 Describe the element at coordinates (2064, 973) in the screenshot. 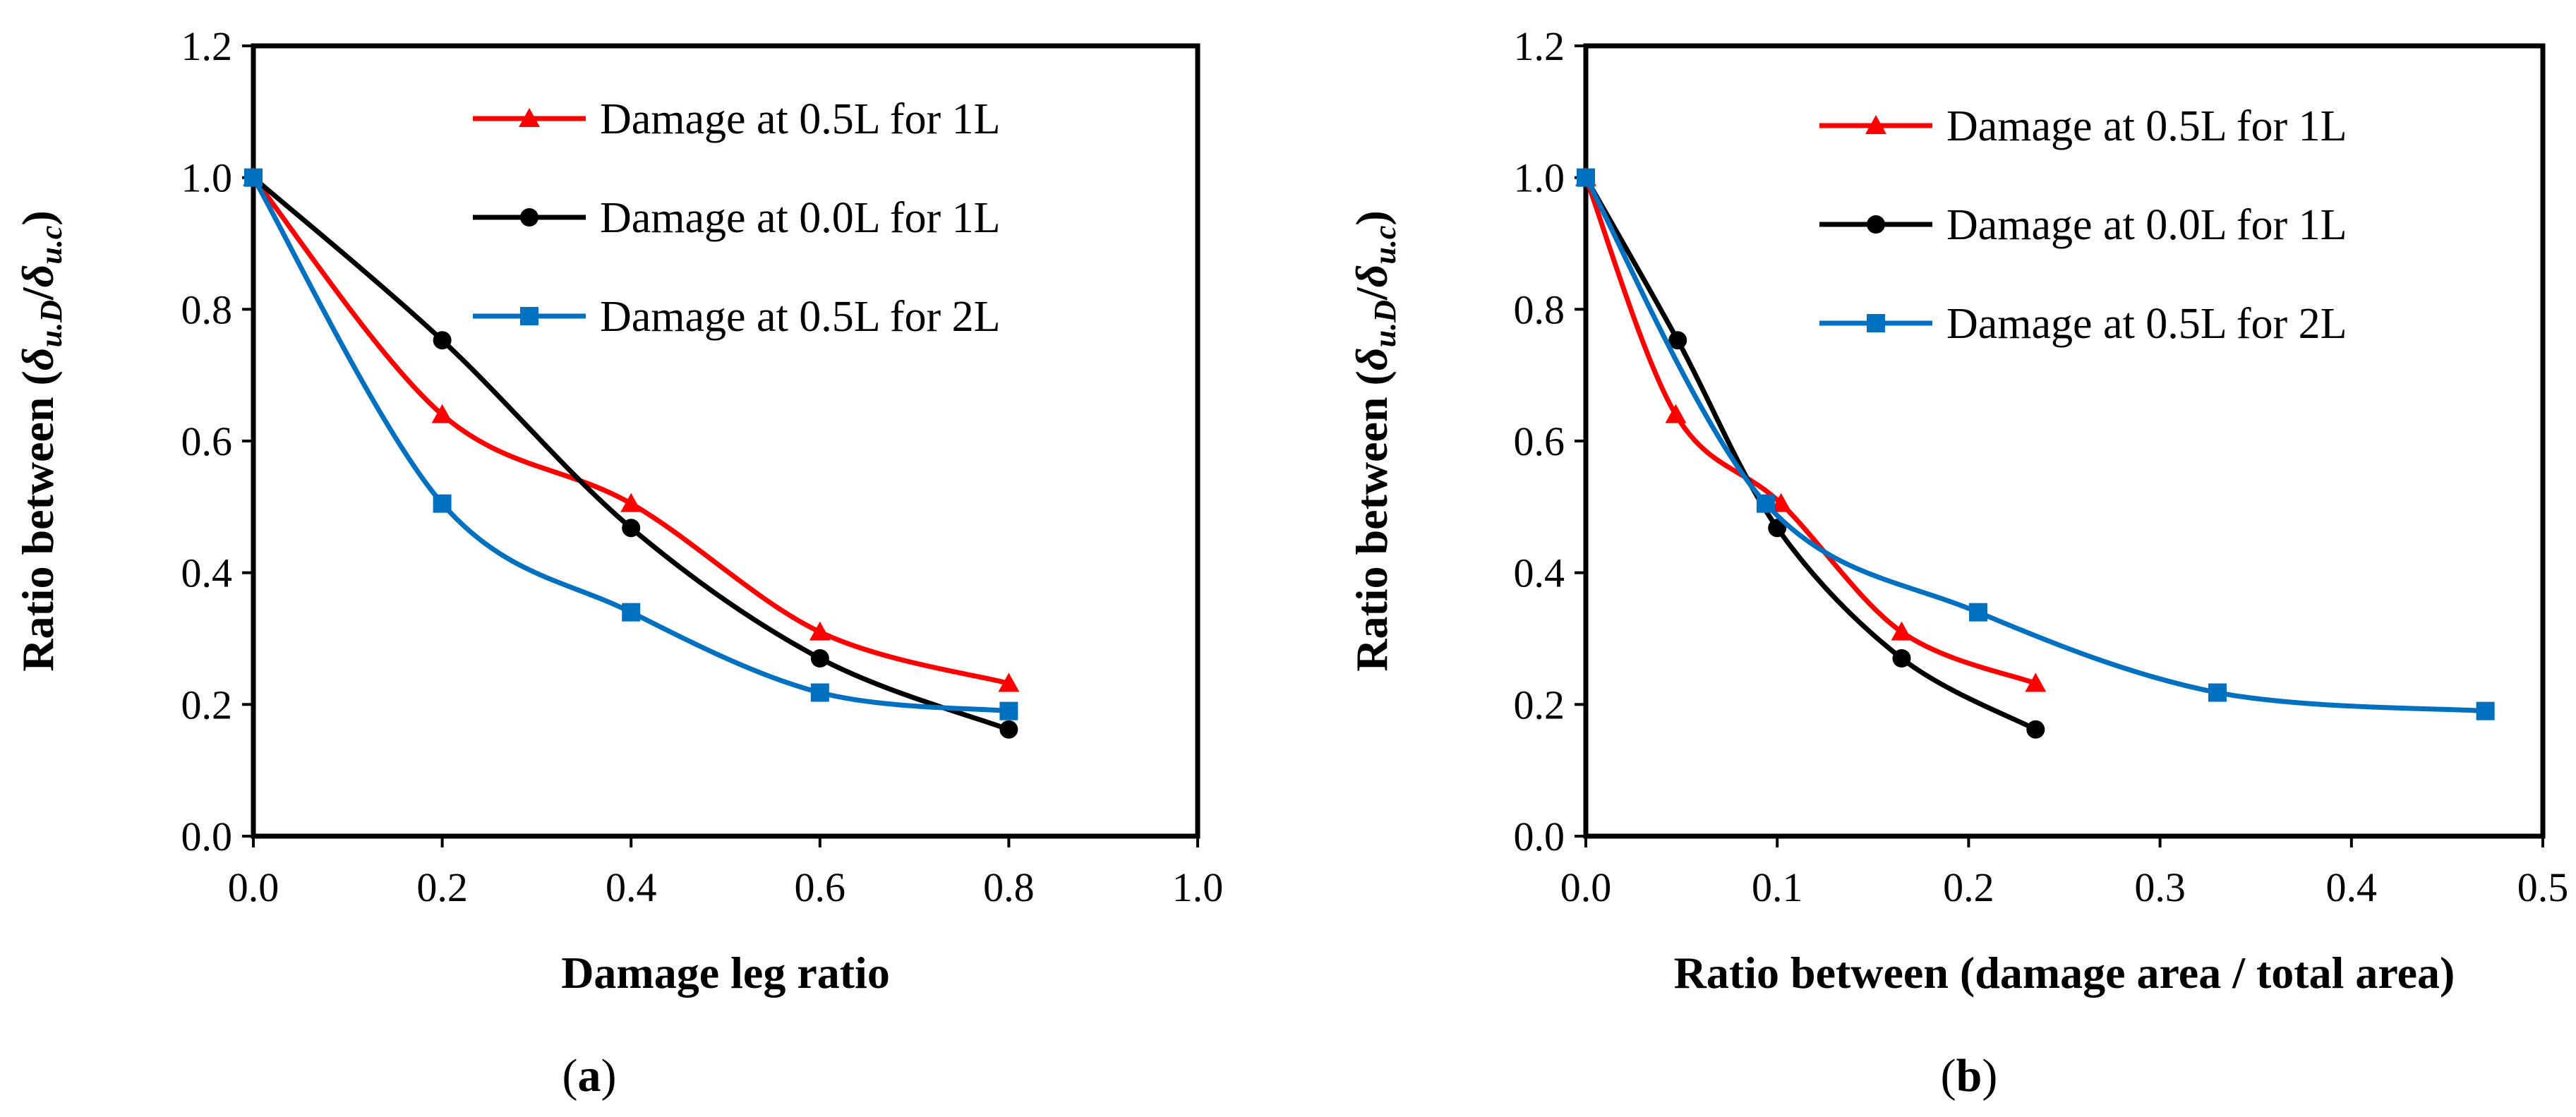

I see `x-axis-label: Ratio between (damage area / total area)` at that location.